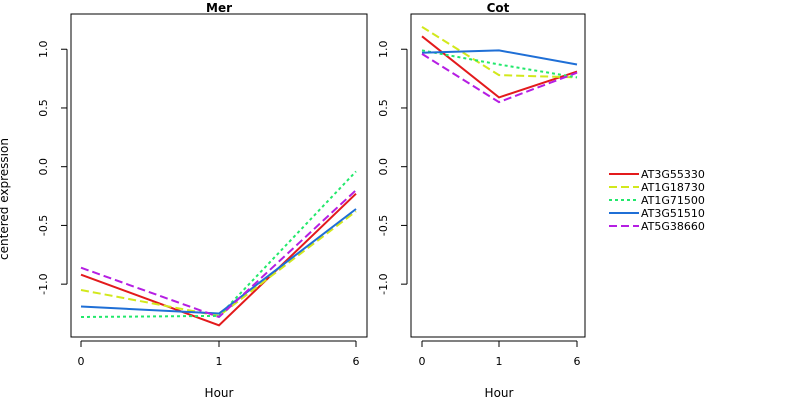  I want to click on legend-label: AT3G51510, so click(673, 213).